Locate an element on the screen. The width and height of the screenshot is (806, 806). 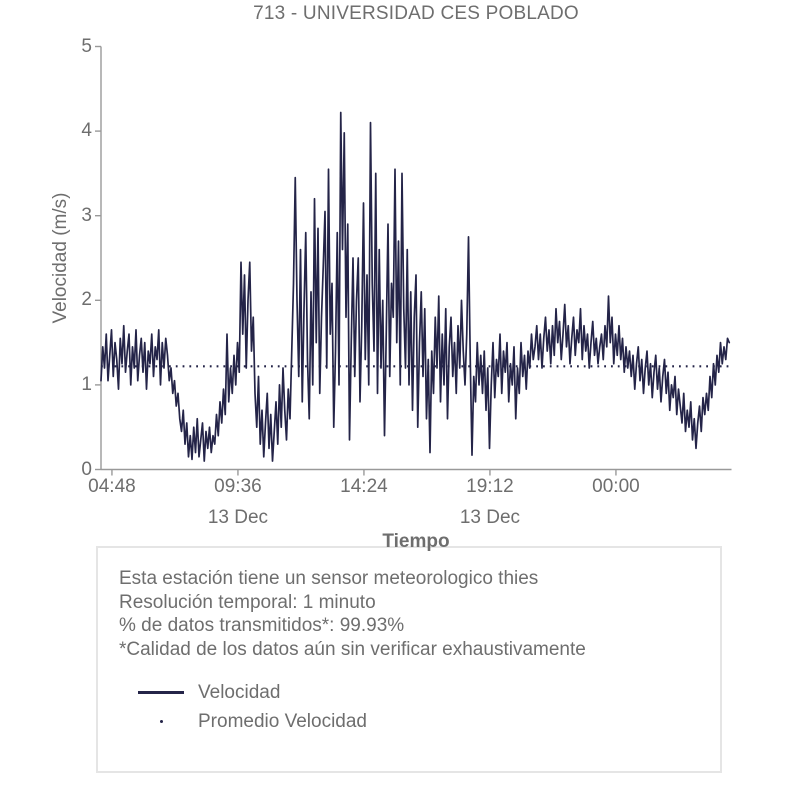
station-resolution-line: Resolución temporal: 1 minuto is located at coordinates (247, 602).